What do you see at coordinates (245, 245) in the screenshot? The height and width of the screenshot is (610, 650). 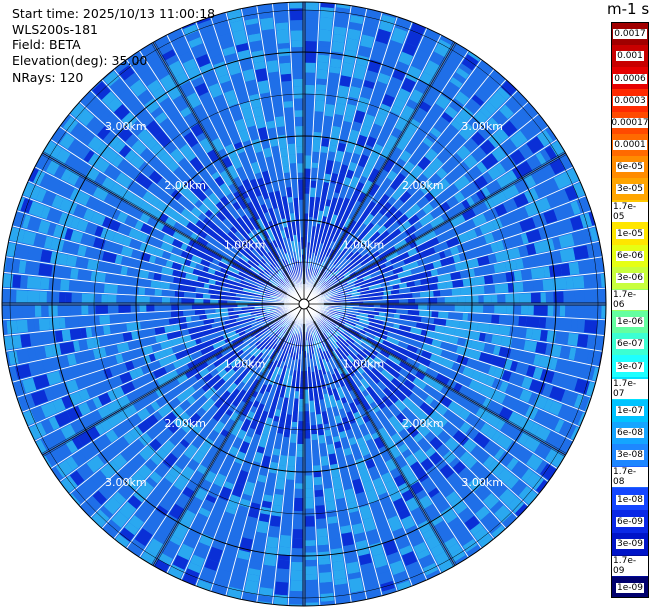 I see `range-ring-label: 1.00km` at bounding box center [245, 245].